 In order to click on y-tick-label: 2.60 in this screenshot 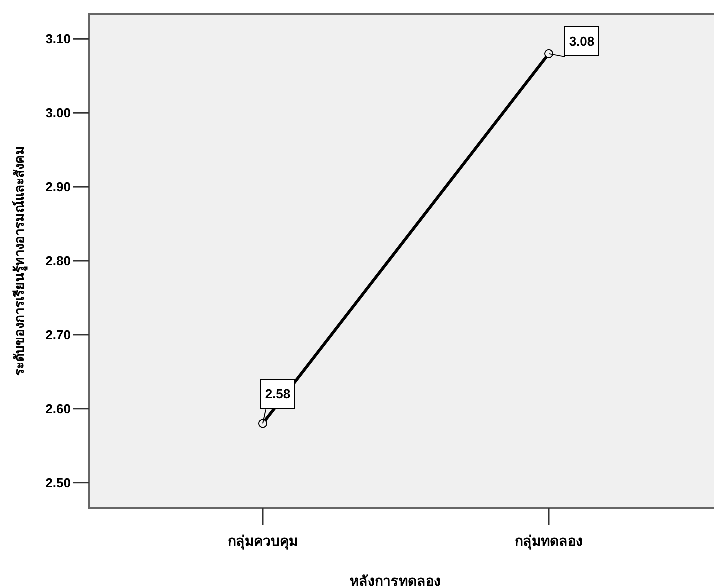, I will do `click(58, 408)`.